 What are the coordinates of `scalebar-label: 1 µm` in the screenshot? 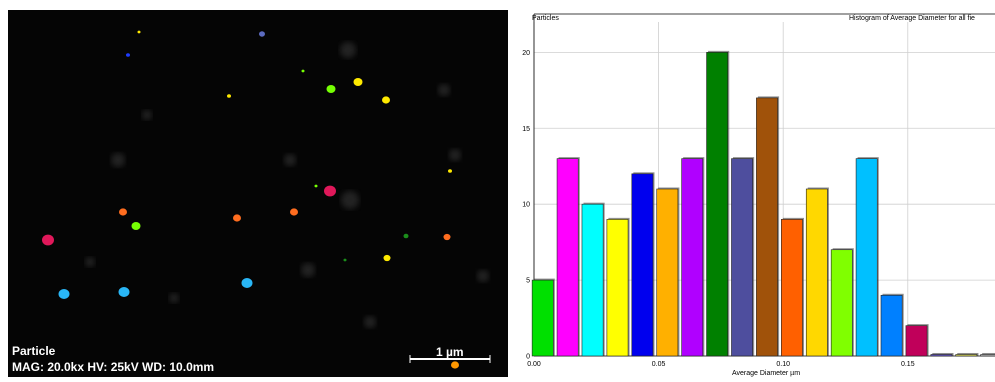 It's located at (450, 352).